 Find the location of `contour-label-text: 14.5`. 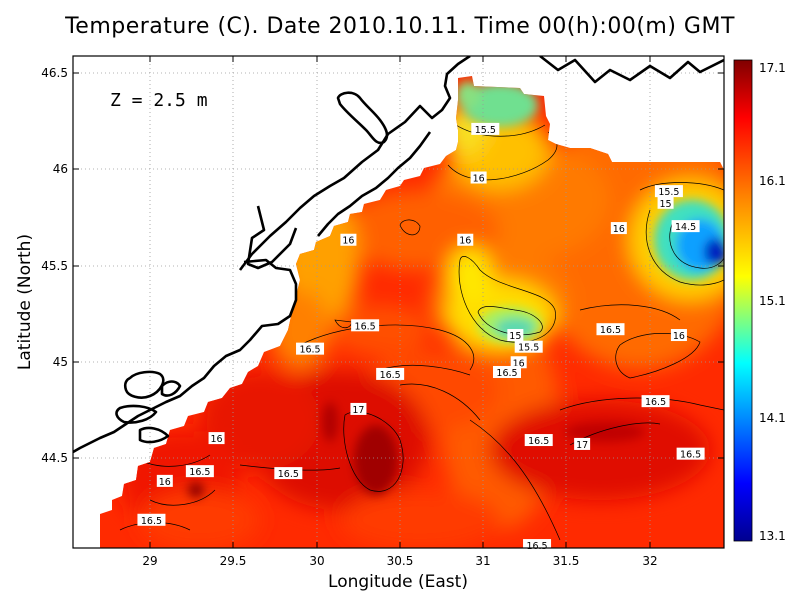

contour-label-text: 14.5 is located at coordinates (685, 227).